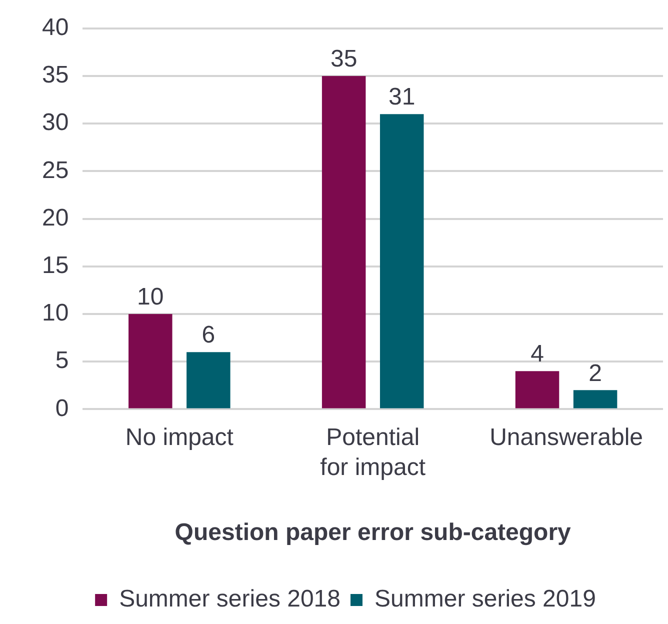 This screenshot has width=668, height=624. What do you see at coordinates (566, 437) in the screenshot?
I see `x-tick-label: Unanswerable` at bounding box center [566, 437].